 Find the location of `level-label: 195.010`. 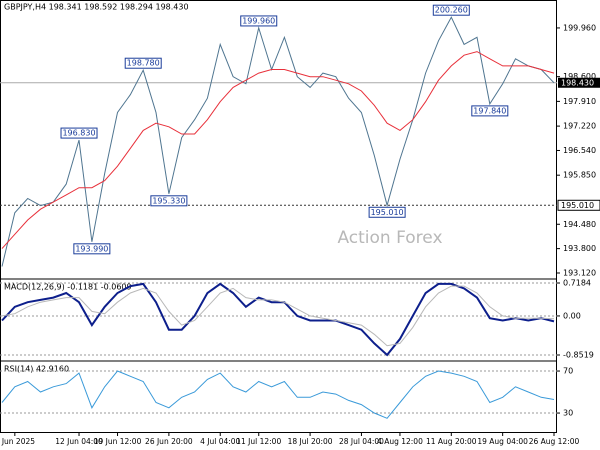

level-label: 195.010 is located at coordinates (577, 205).